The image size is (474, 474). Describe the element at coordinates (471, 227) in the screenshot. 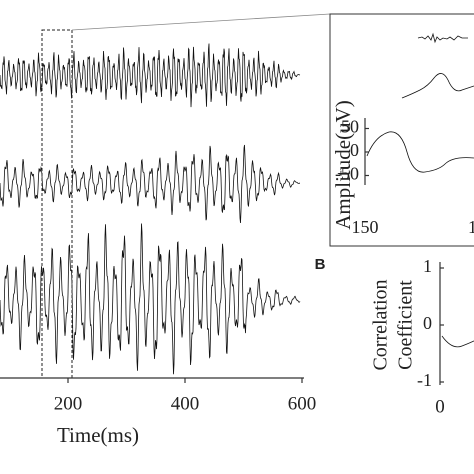

I see `inset-x-tick-label: 1` at that location.